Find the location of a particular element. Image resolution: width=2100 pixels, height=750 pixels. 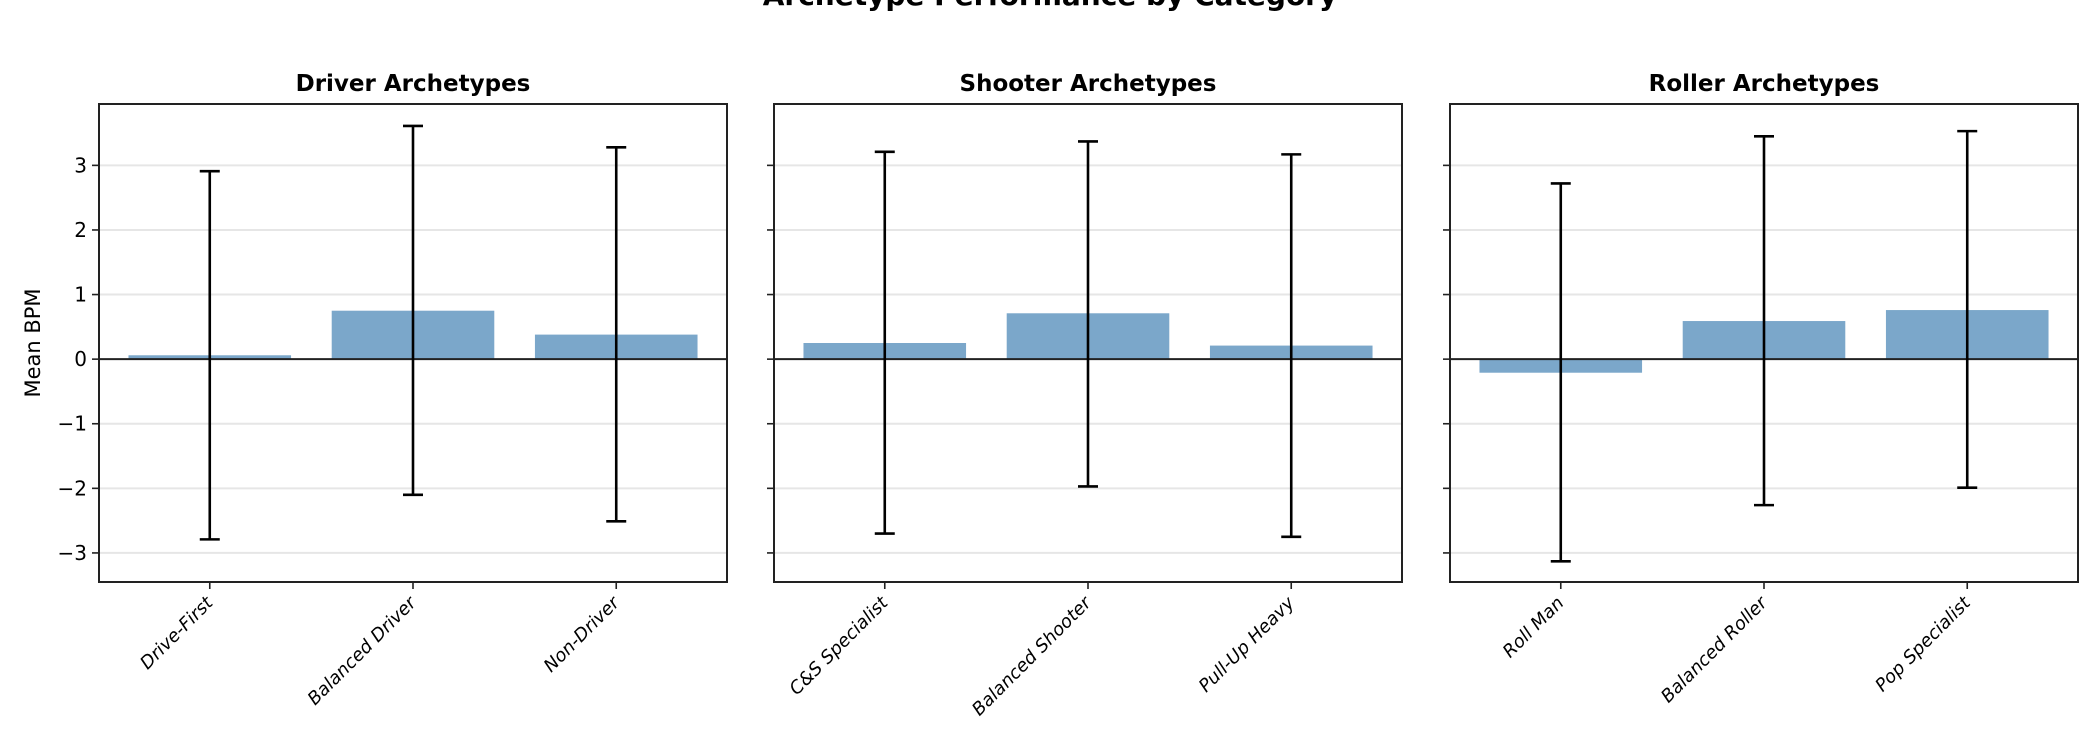

x-tick-label: Drive-First is located at coordinates (177, 633).